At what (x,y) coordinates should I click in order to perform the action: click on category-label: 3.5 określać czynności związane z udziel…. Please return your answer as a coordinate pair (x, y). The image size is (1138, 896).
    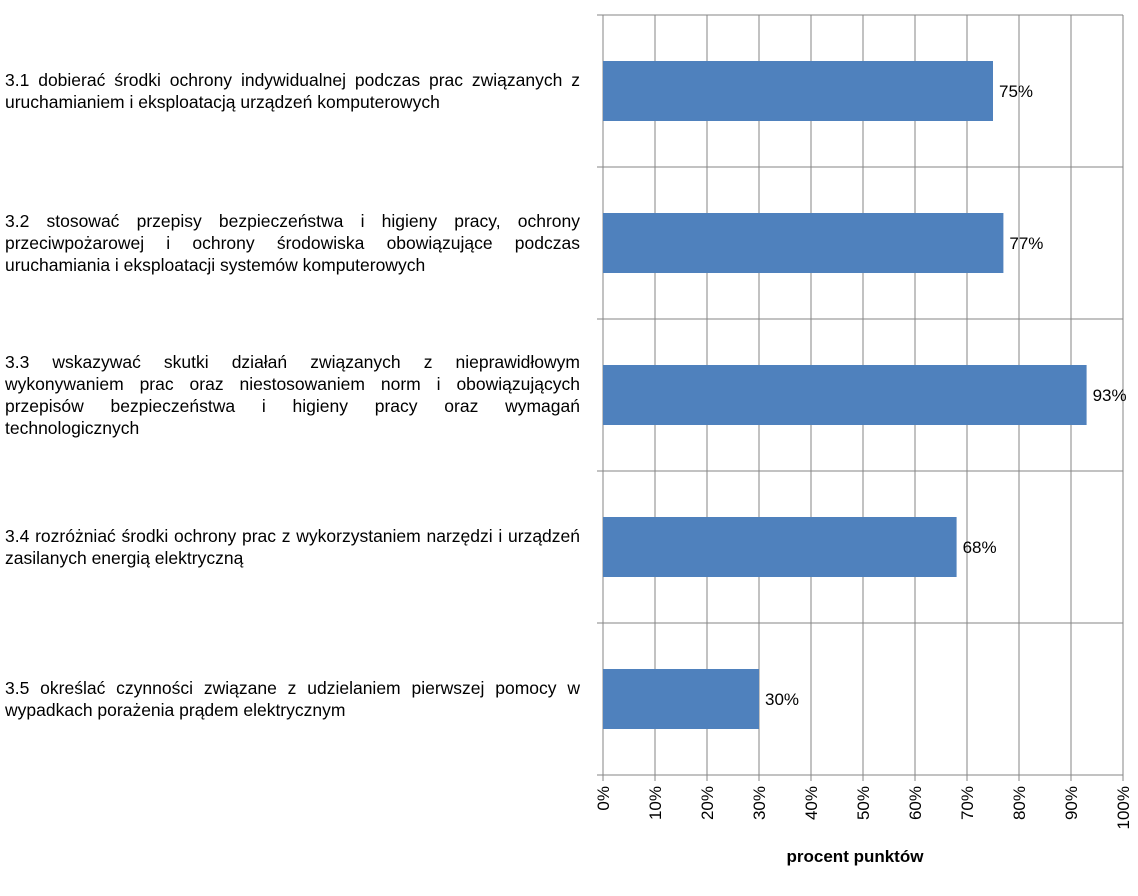
    Looking at the image, I should click on (292, 699).